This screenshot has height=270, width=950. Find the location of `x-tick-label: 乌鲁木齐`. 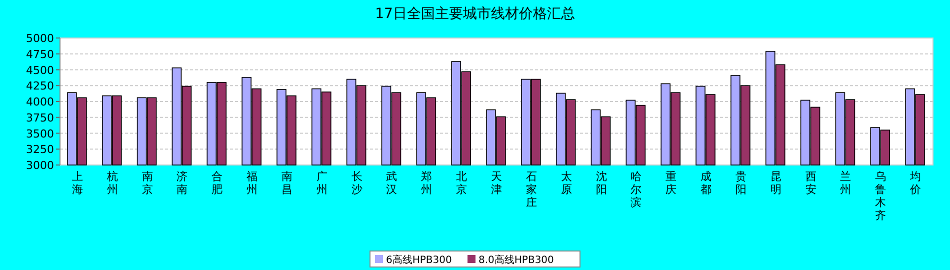

x-tick-label: 乌鲁木齐 is located at coordinates (880, 196).